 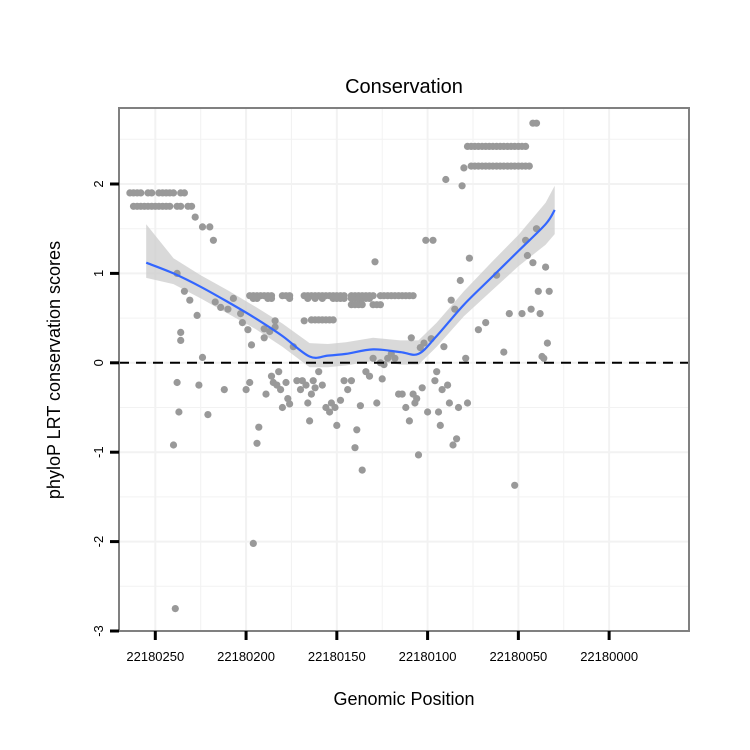 What do you see at coordinates (246, 656) in the screenshot?
I see `x-tick-label: 22180200` at bounding box center [246, 656].